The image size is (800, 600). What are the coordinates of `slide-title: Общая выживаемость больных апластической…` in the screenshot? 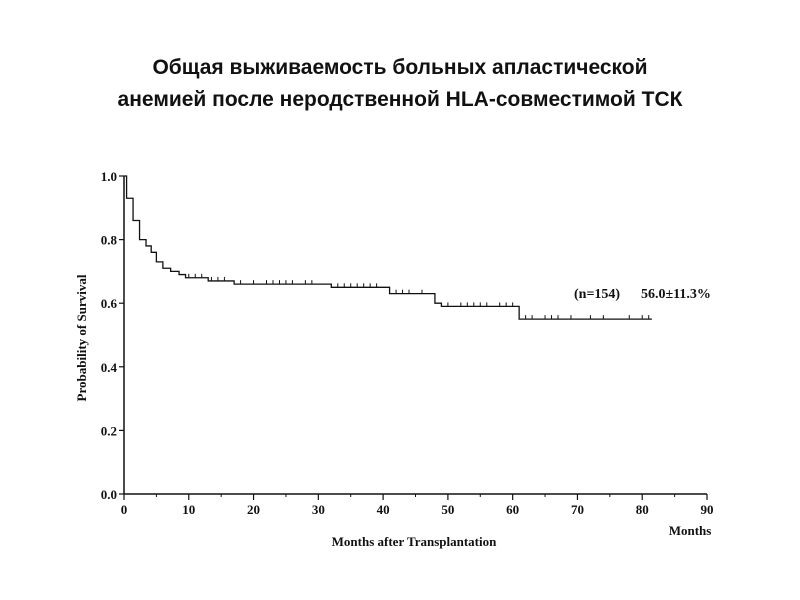 It's located at (400, 84).